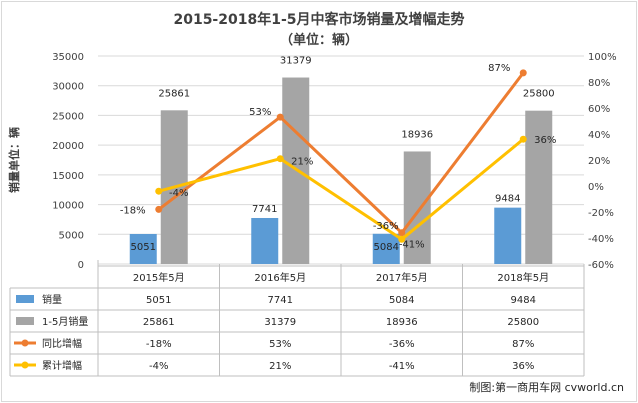  What do you see at coordinates (71, 235) in the screenshot?
I see `y-tick-label: 5000` at bounding box center [71, 235].